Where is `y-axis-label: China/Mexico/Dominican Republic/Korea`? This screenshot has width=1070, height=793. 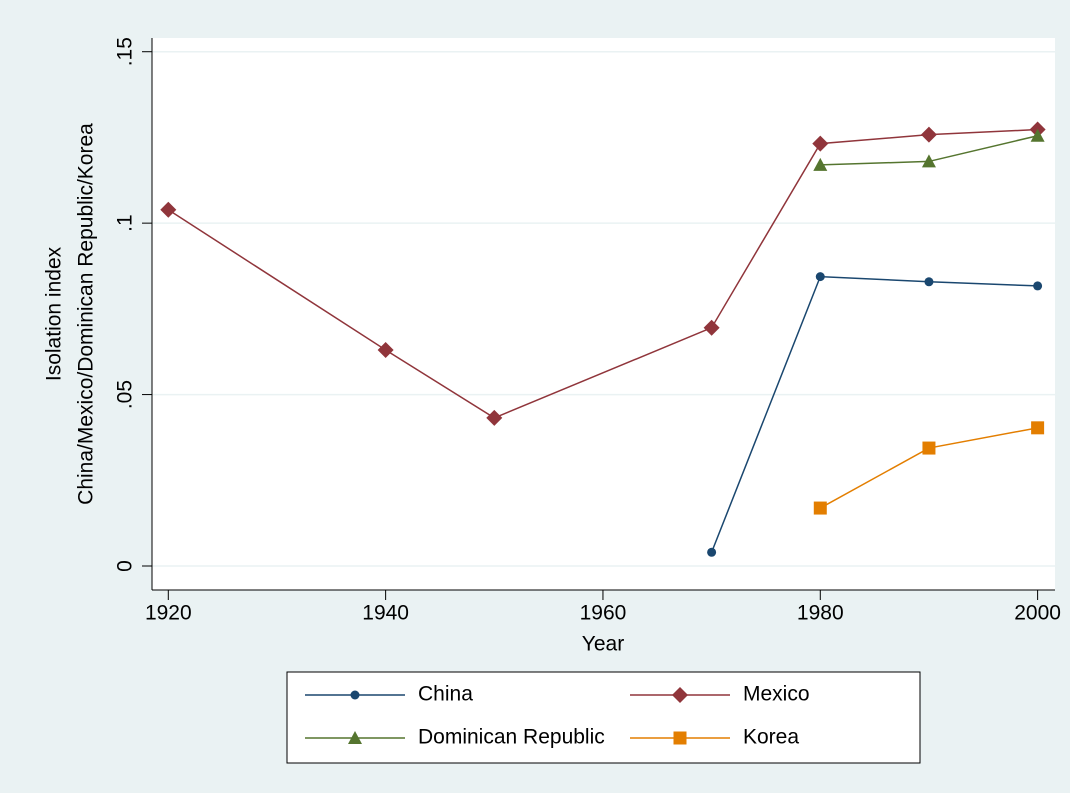
y-axis-label: China/Mexico/Dominican Republic/Korea is located at coordinates (86, 314).